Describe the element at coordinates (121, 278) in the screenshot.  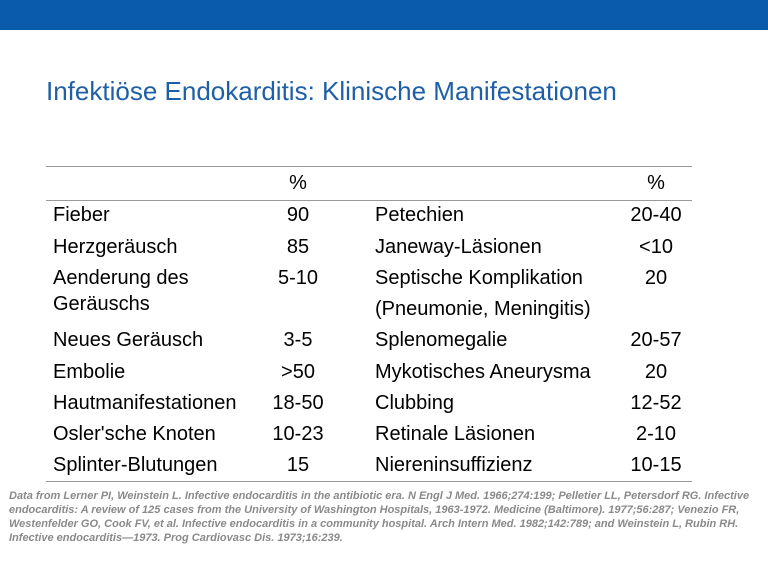
I see `table-cell-left-label: Aenderung des` at that location.